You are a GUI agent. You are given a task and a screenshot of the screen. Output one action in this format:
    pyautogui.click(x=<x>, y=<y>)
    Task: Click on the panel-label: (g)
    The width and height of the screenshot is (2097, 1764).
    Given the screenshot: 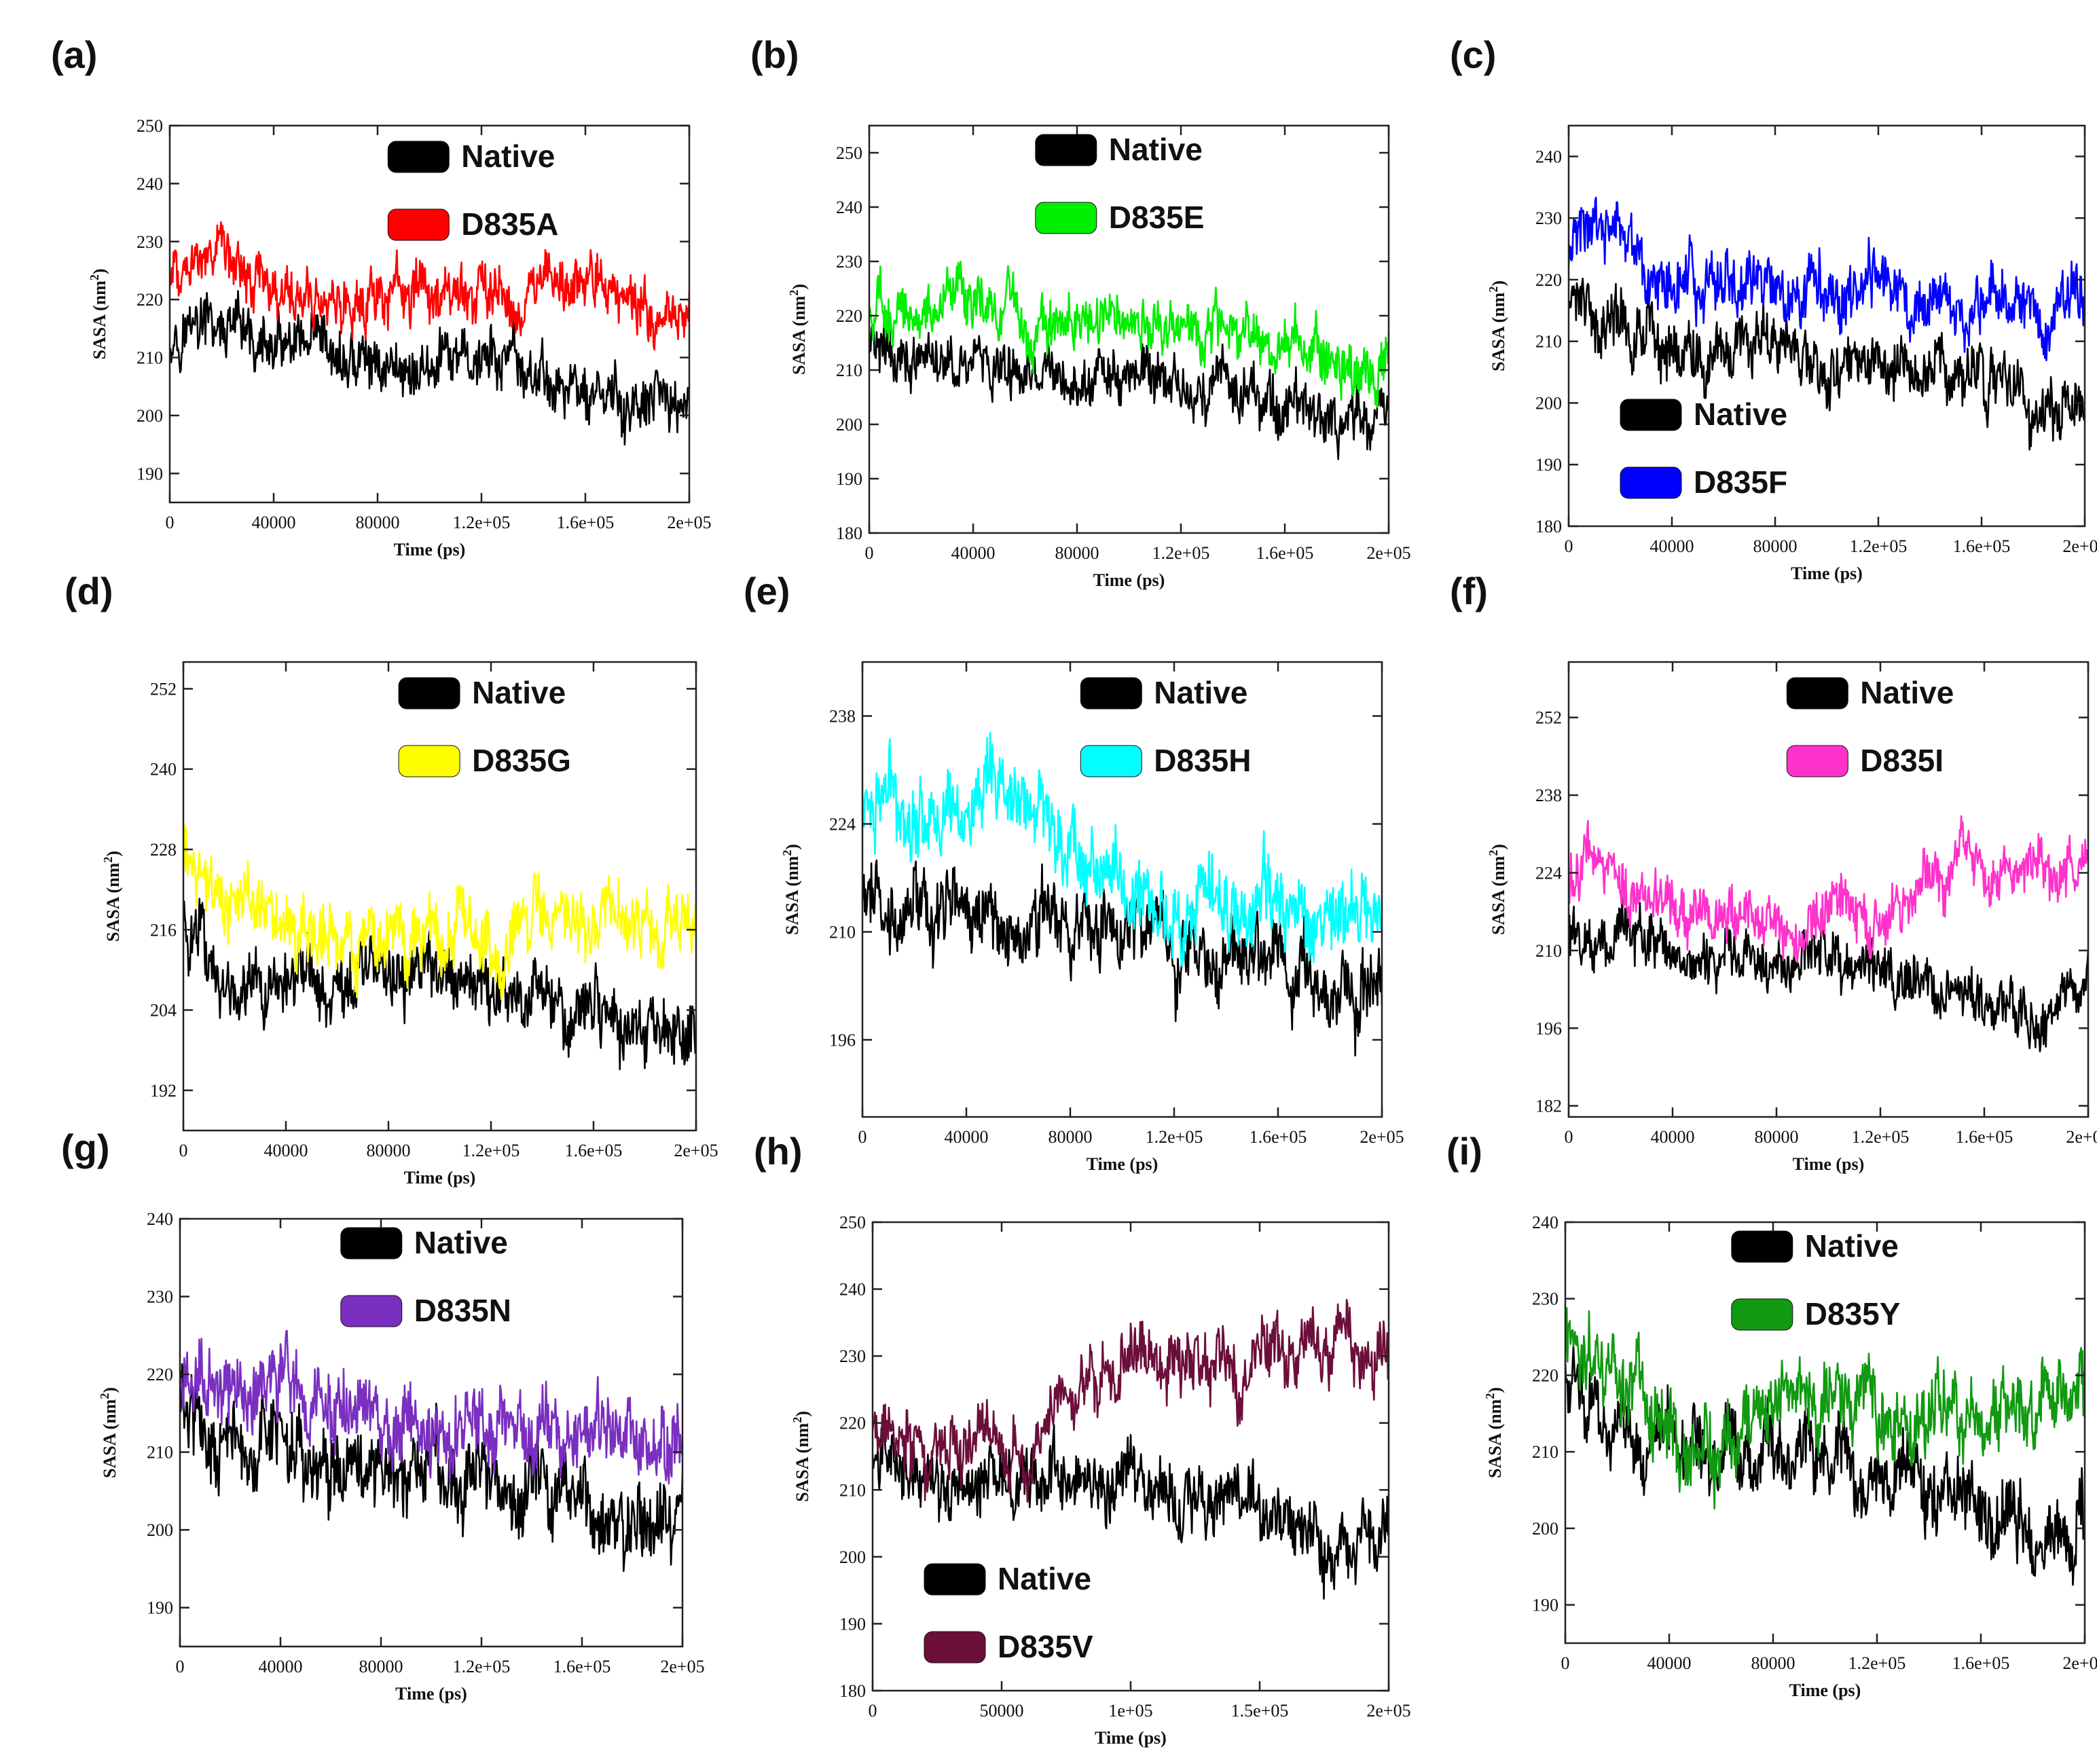 What is the action you would take?
    pyautogui.click(x=85, y=1147)
    